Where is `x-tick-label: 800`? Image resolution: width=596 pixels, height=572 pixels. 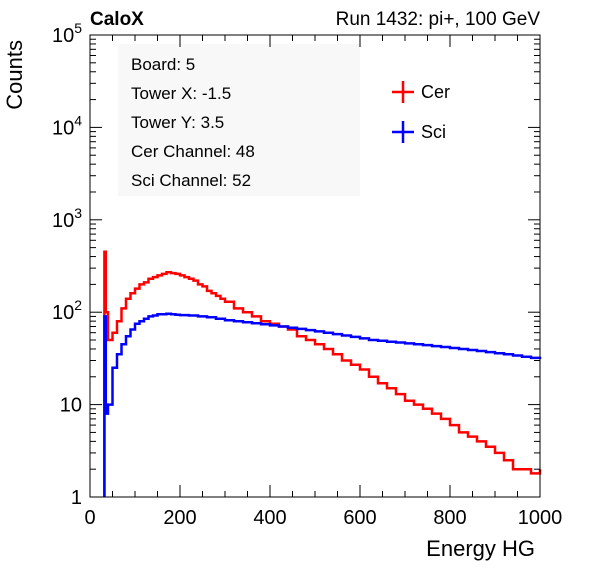 x-tick-label: 800 is located at coordinates (449, 518).